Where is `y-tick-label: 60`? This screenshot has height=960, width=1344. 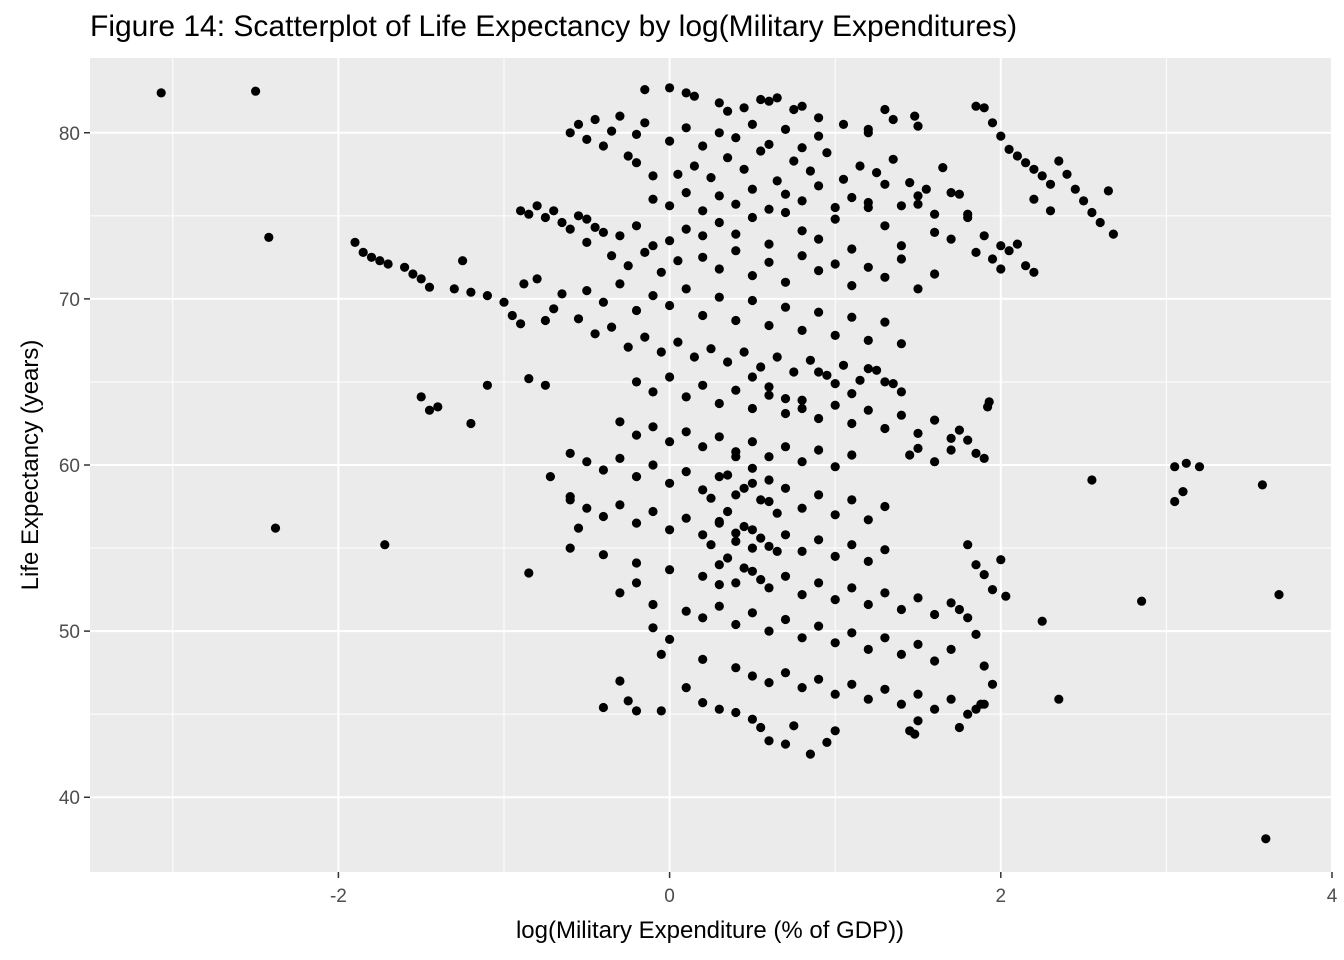
y-tick-label: 60 is located at coordinates (69, 466).